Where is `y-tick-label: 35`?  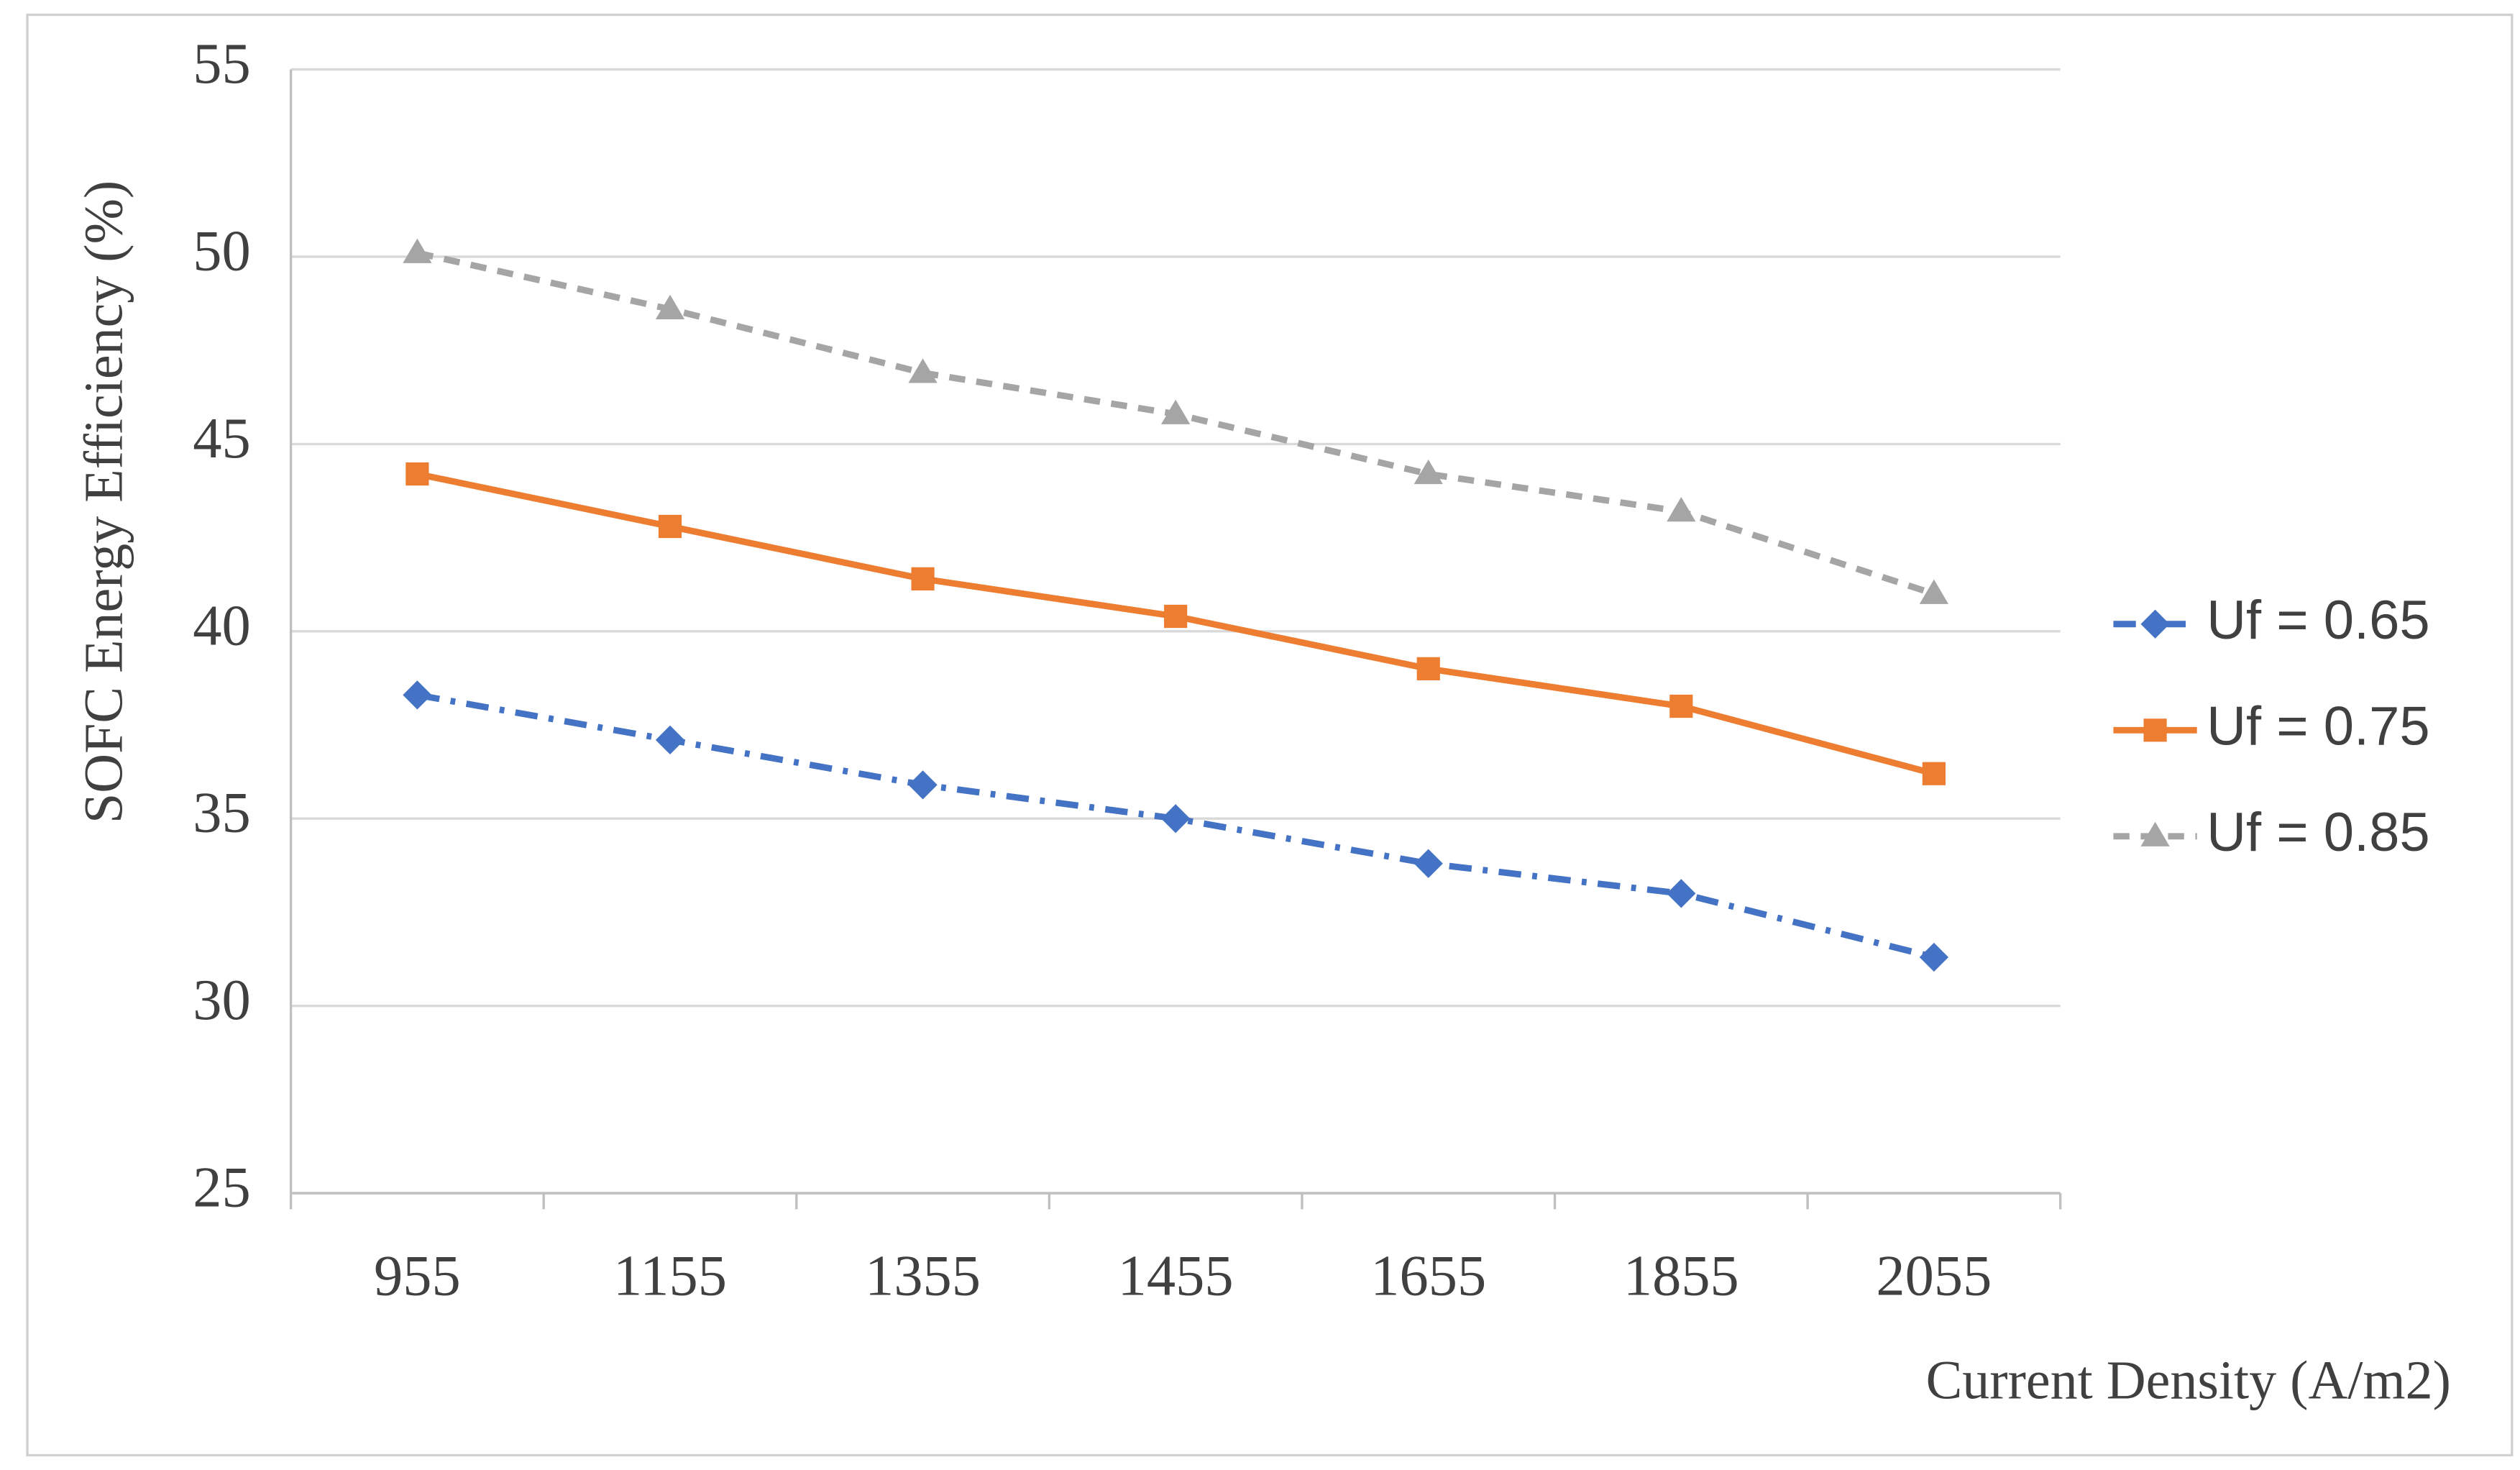
y-tick-label: 35 is located at coordinates (221, 813).